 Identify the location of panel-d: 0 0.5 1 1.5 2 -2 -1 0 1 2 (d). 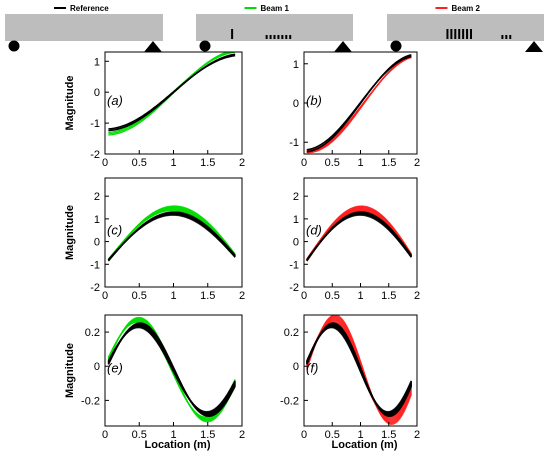
(354, 239).